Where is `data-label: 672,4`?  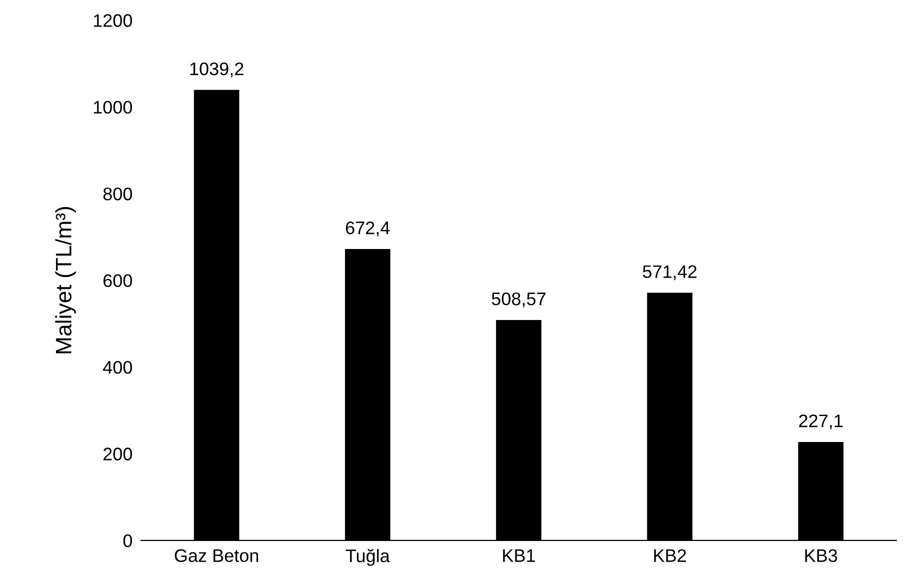
data-label: 672,4 is located at coordinates (368, 228).